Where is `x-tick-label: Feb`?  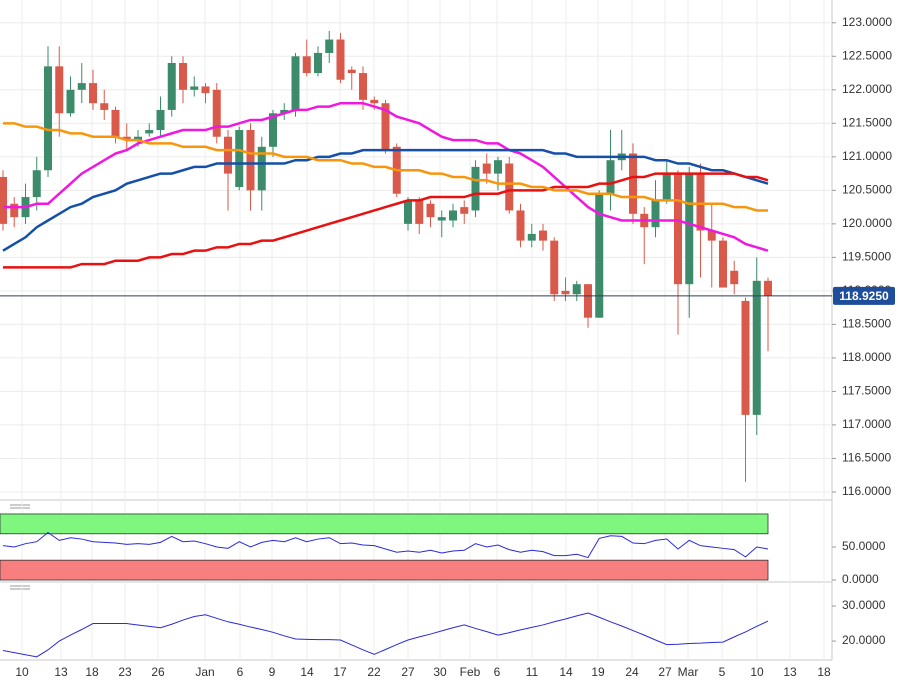 x-tick-label: Feb is located at coordinates (470, 672).